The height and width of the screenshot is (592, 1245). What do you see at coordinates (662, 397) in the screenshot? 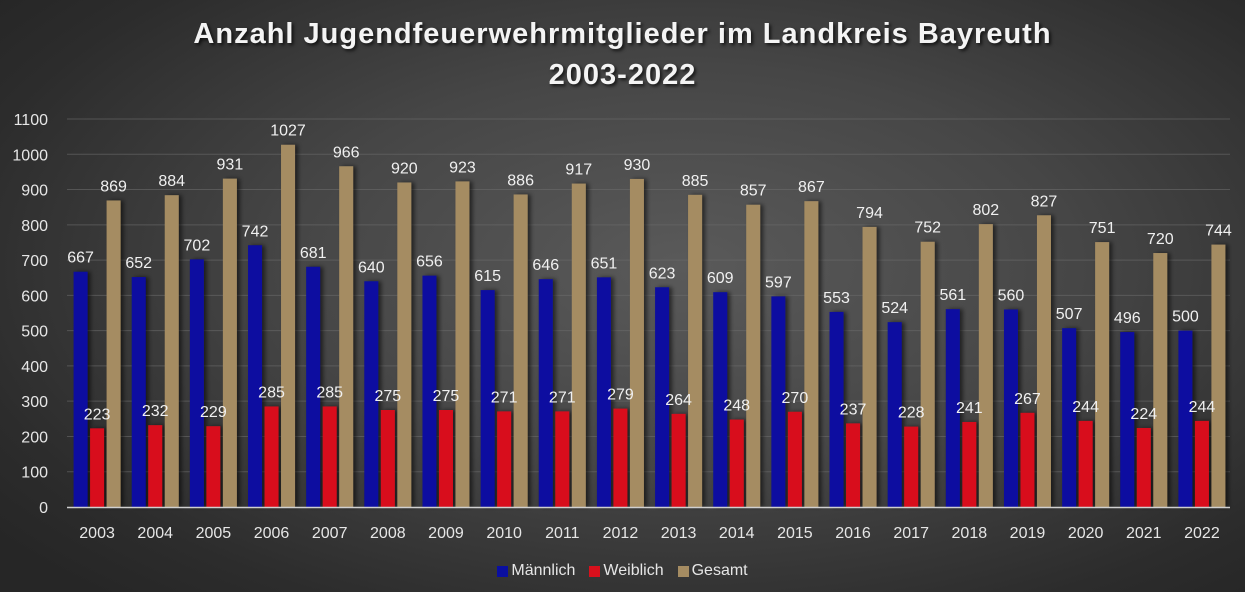
I see `bar-männlich-2013` at bounding box center [662, 397].